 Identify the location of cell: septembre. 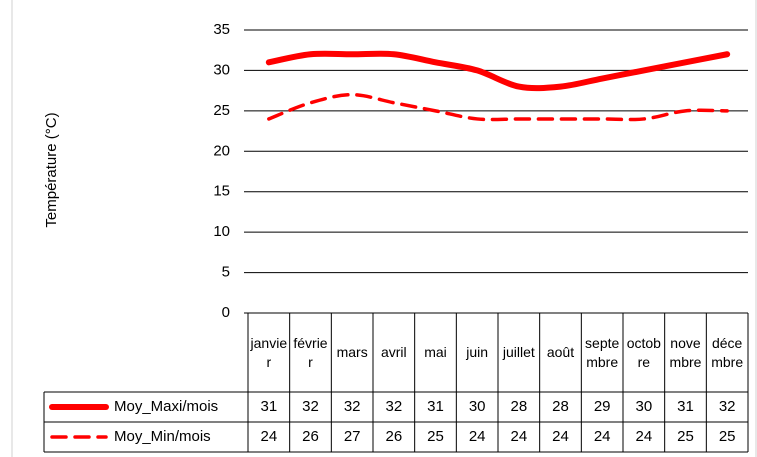
(602, 352).